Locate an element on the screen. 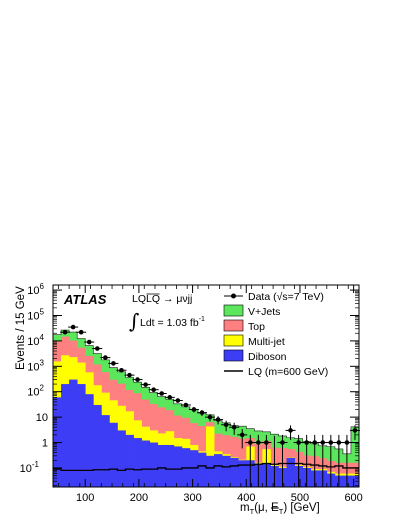  x-tick-label-4: 500 is located at coordinates (300, 498).